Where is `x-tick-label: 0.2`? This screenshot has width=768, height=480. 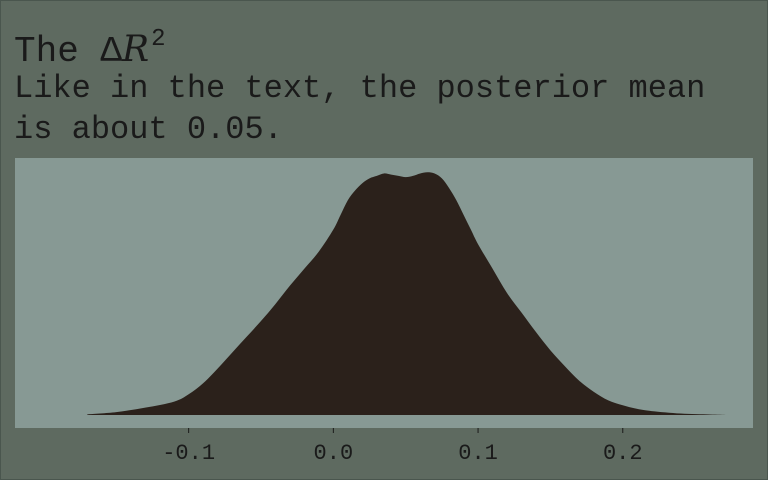
x-tick-label: 0.2 is located at coordinates (623, 453).